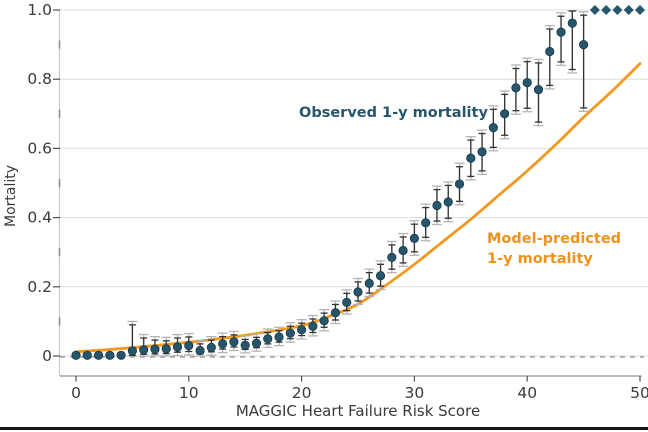  What do you see at coordinates (639, 393) in the screenshot?
I see `x-tick-label: 50` at bounding box center [639, 393].